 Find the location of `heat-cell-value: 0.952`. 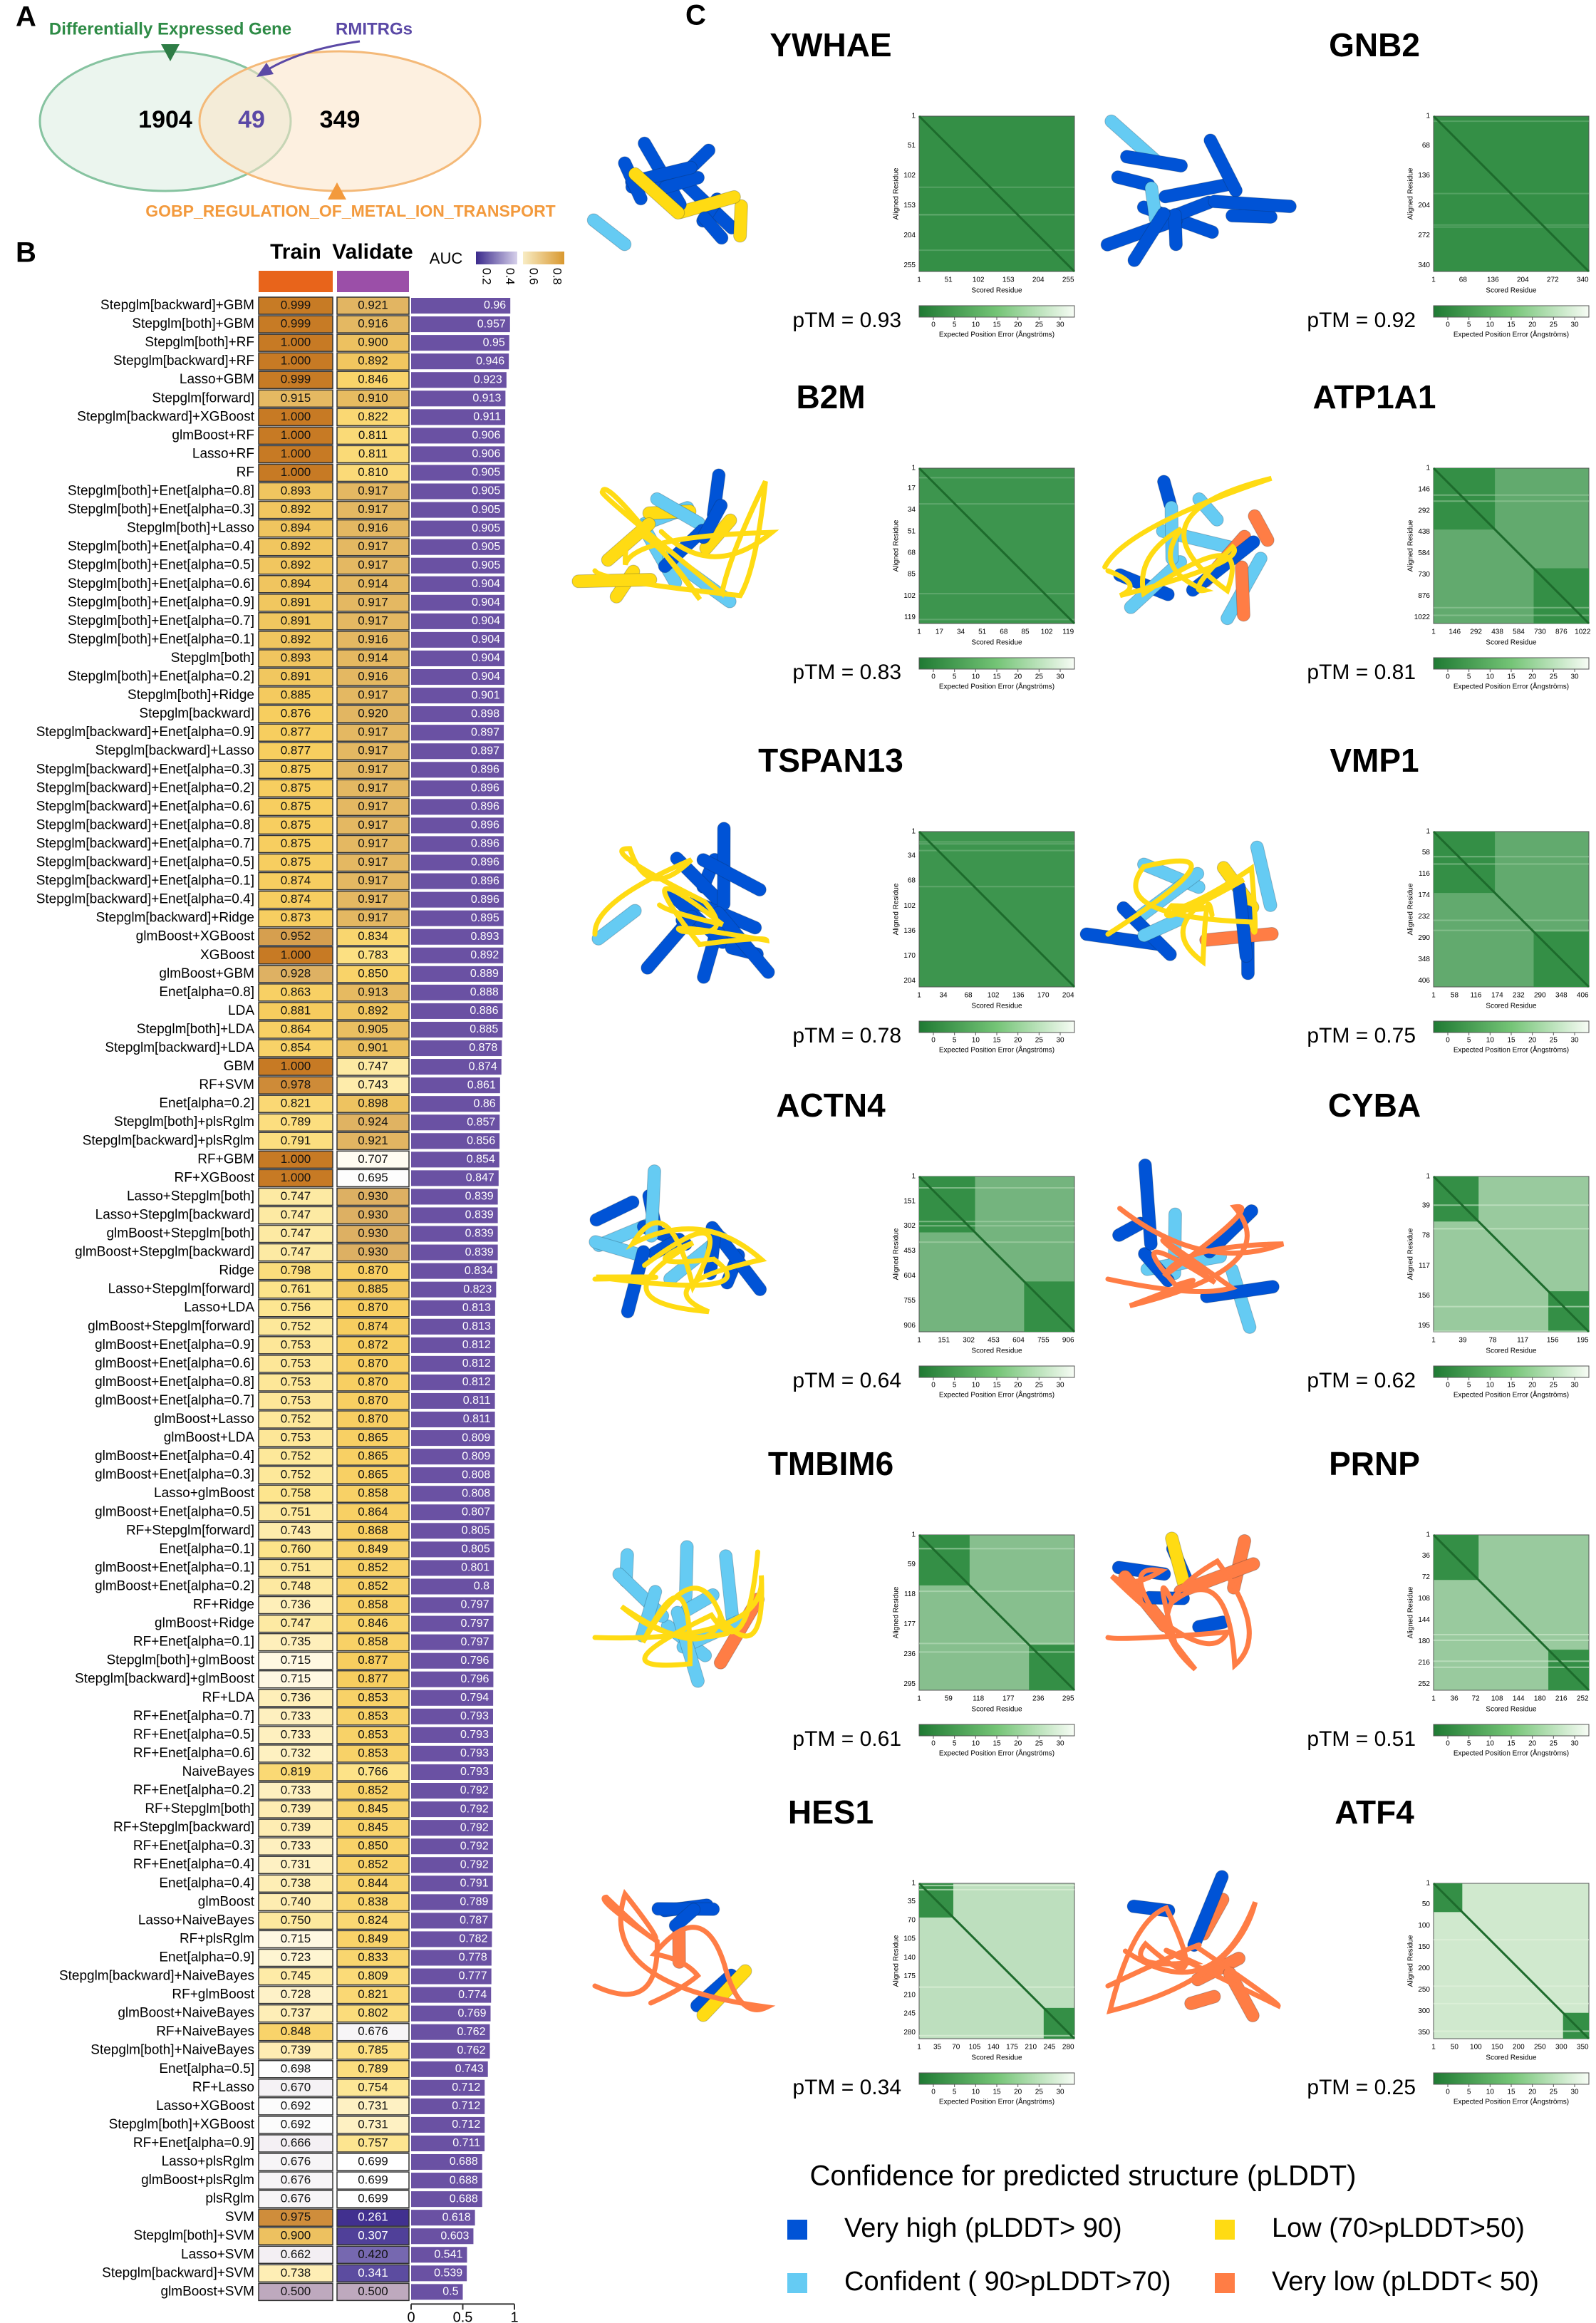

heat-cell-value: 0.952 is located at coordinates (296, 936).